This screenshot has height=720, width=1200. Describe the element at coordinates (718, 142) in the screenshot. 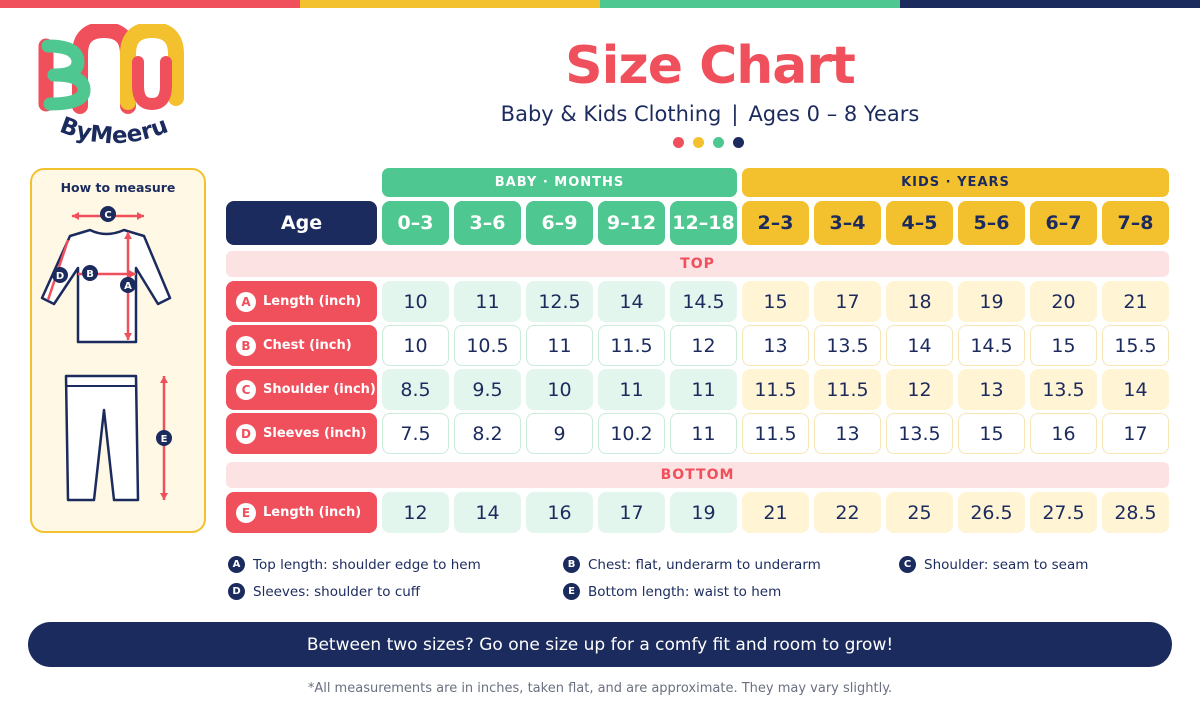

I see `dot-green` at that location.